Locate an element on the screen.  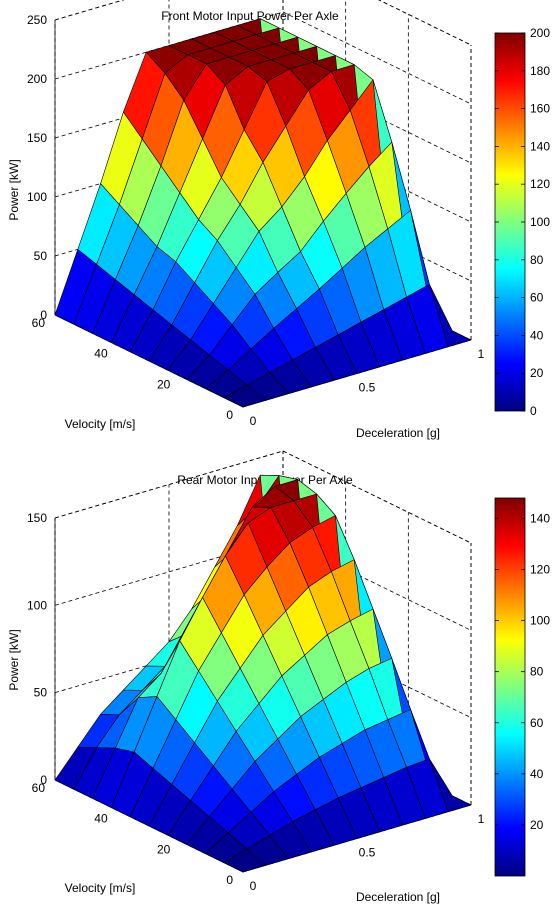
plot-1-x-label: Deceleration [g] is located at coordinates (398, 433).